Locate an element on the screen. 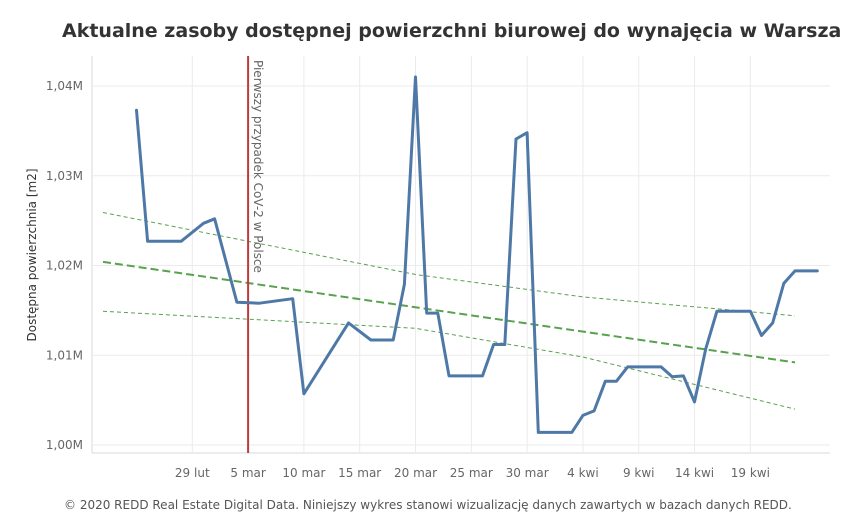 The image size is (842, 526). annotations: Pierwszy przypadek CoV-2 w Polsce is located at coordinates (256, 254).